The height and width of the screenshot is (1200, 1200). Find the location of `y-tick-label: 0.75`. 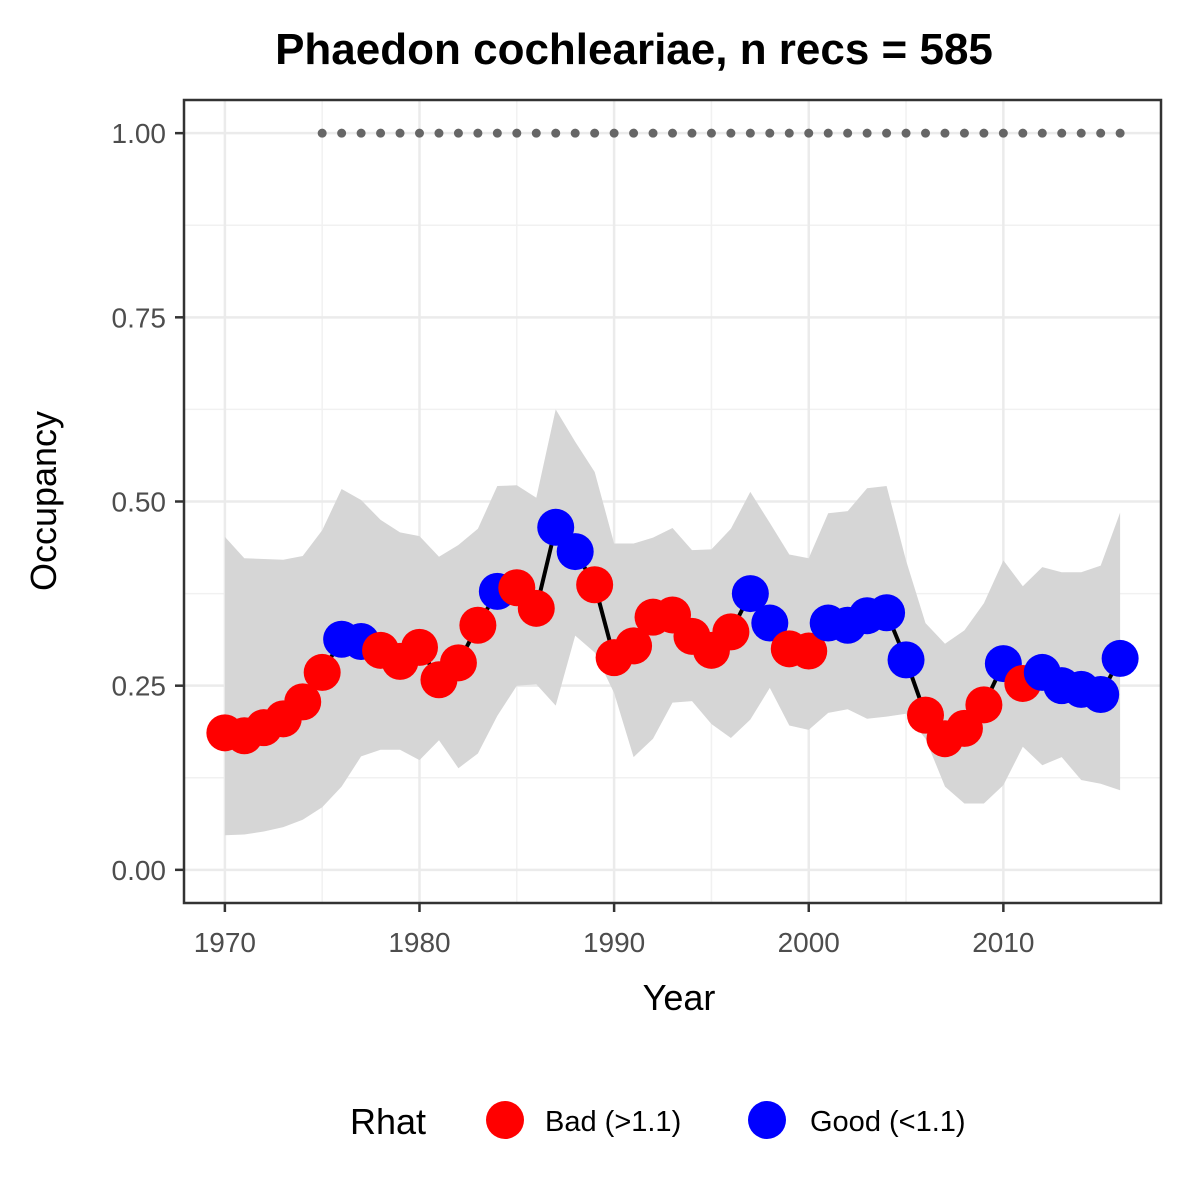

y-tick-label: 0.75 is located at coordinates (139, 317).